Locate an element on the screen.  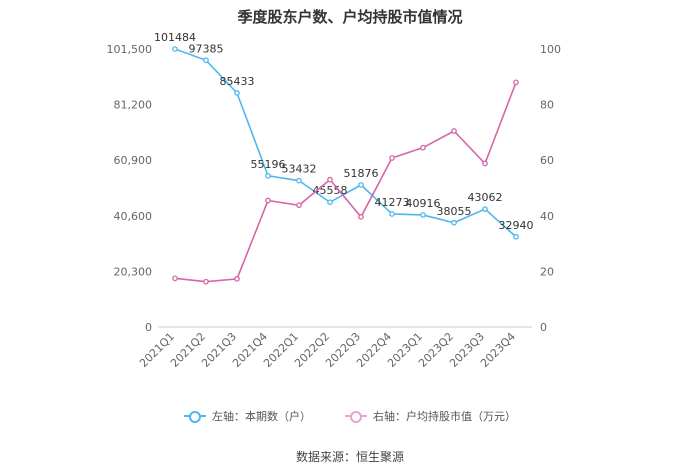
chart-title: 季度股东户数、户均持股市值情况 is located at coordinates (350, 17).